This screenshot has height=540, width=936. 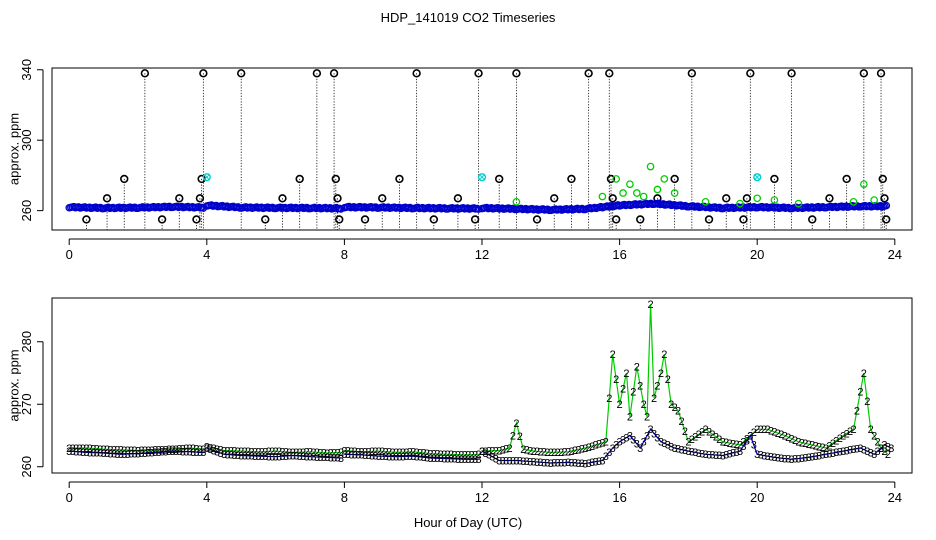 What do you see at coordinates (619, 254) in the screenshot?
I see `x-tick-label: 16` at bounding box center [619, 254].